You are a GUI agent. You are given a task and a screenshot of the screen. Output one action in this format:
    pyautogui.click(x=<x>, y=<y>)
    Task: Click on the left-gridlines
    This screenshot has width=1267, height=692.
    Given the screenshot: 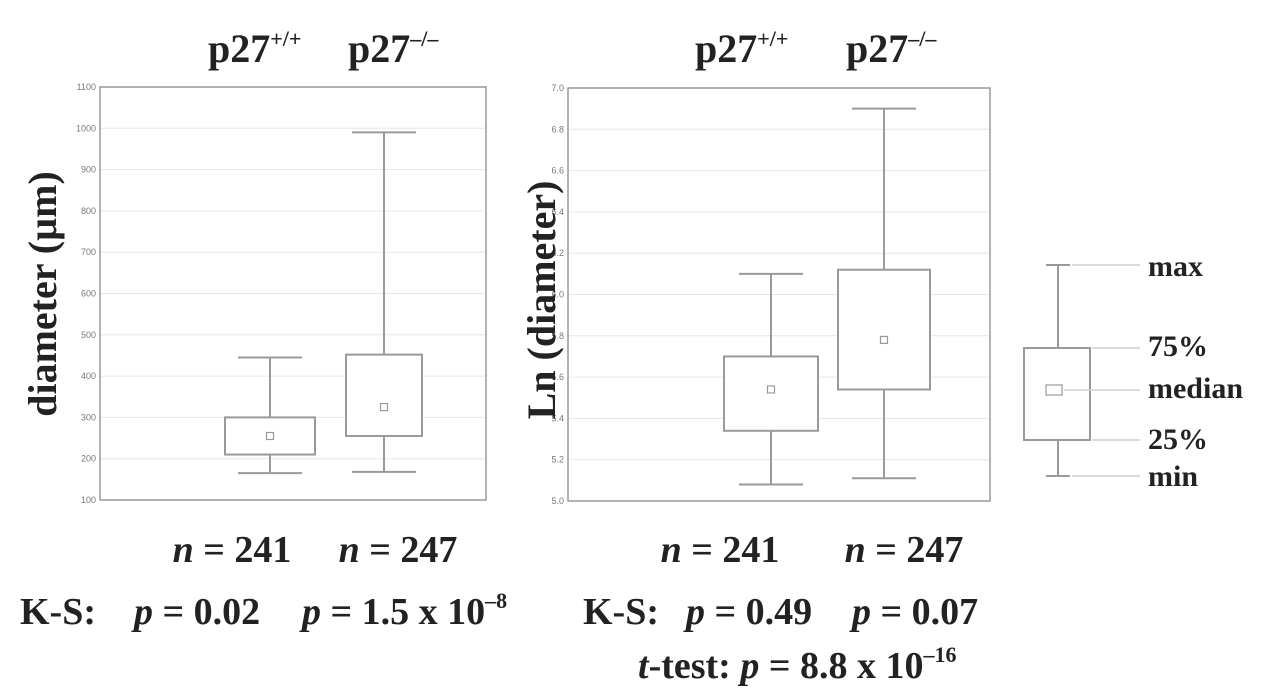 What is the action you would take?
    pyautogui.click(x=293, y=293)
    